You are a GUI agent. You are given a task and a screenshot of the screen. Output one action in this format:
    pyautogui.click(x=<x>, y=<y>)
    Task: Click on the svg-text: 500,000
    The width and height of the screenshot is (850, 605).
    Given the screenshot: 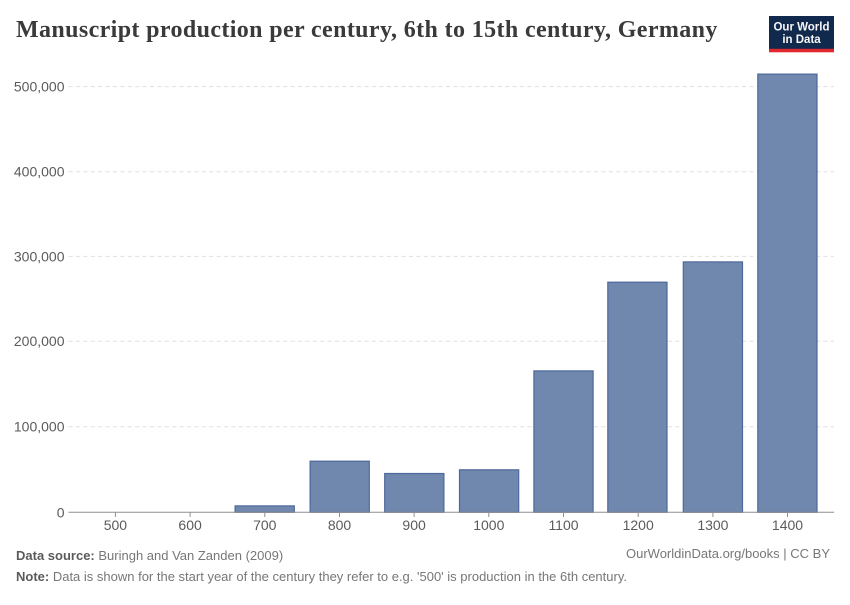 What is the action you would take?
    pyautogui.click(x=39, y=87)
    